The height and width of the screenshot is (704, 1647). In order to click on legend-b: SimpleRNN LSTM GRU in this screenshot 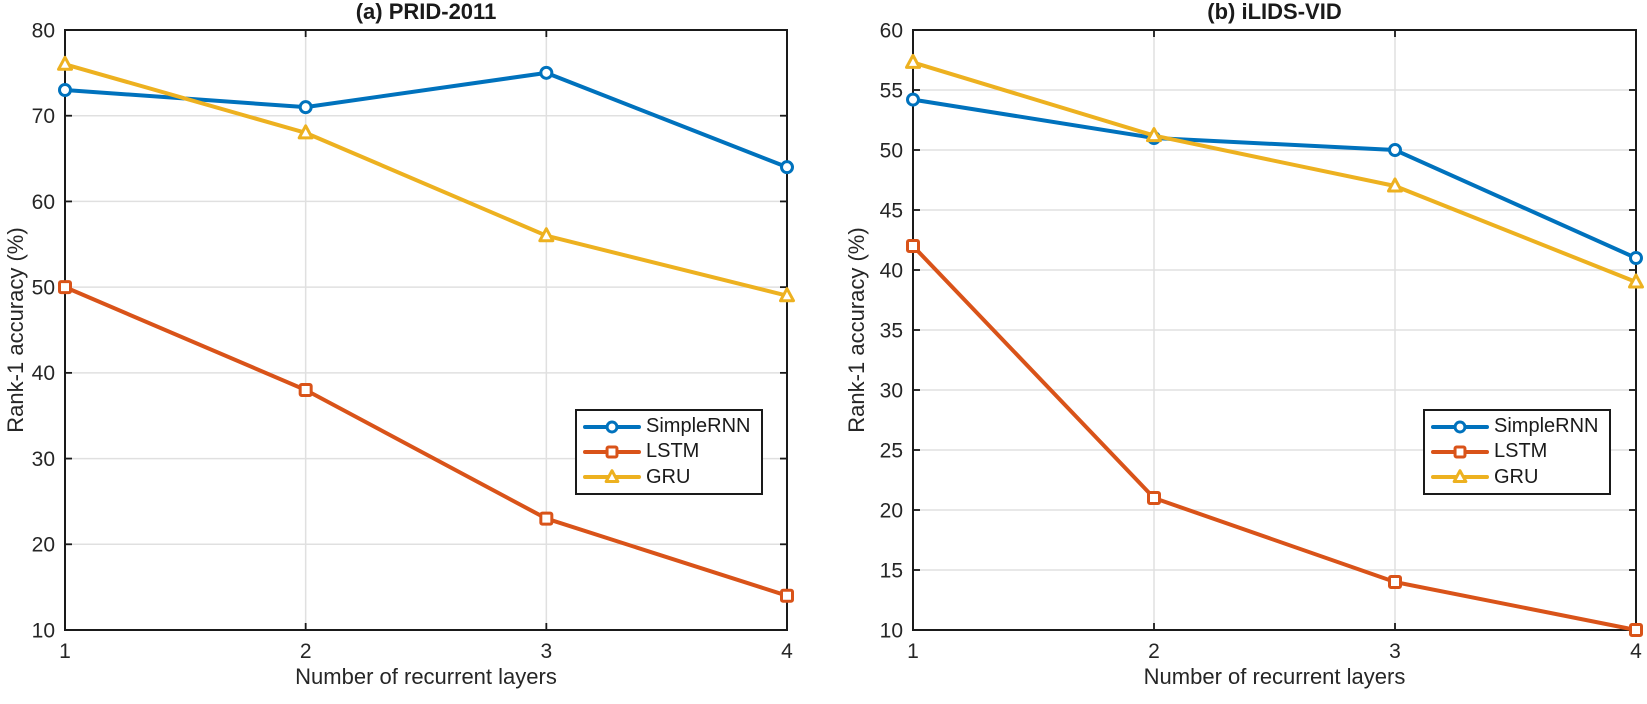, I will do `click(1517, 452)`.